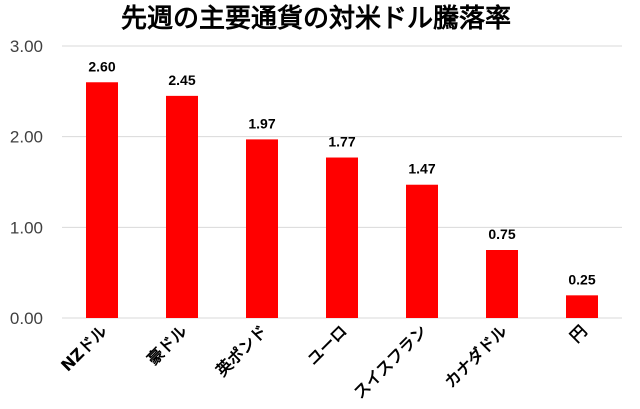  Describe the element at coordinates (101, 66) in the screenshot. I see `data-label: 2.60` at that location.